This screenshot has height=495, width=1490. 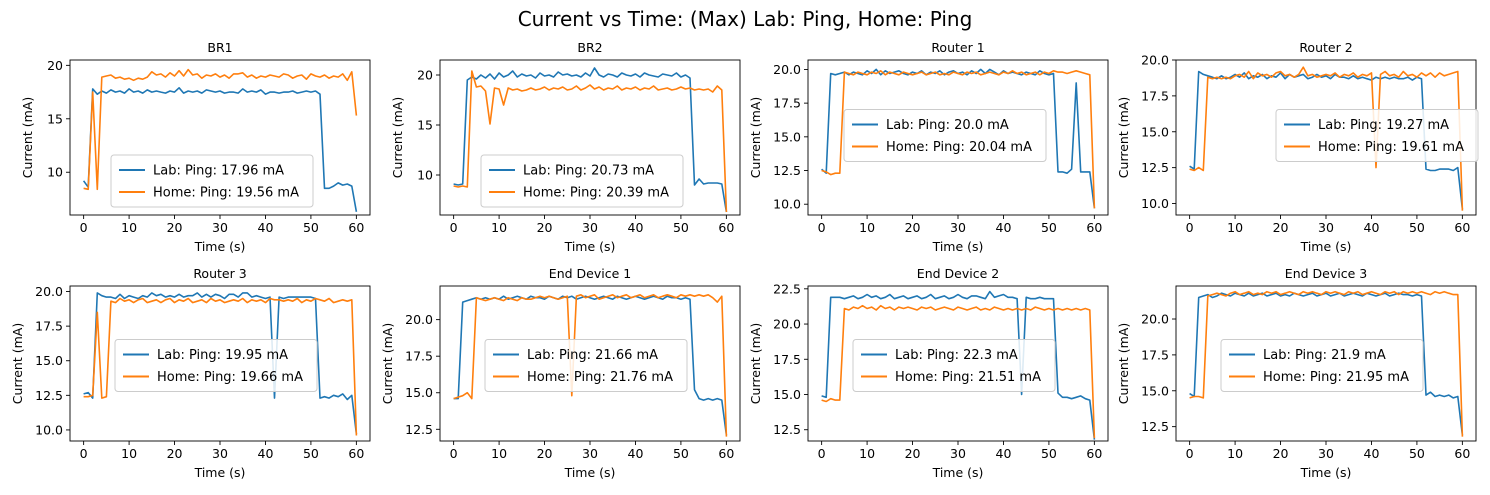 I want to click on legend-entry-lab: Lab: Ping: 19.27 mA, so click(x=1383, y=125).